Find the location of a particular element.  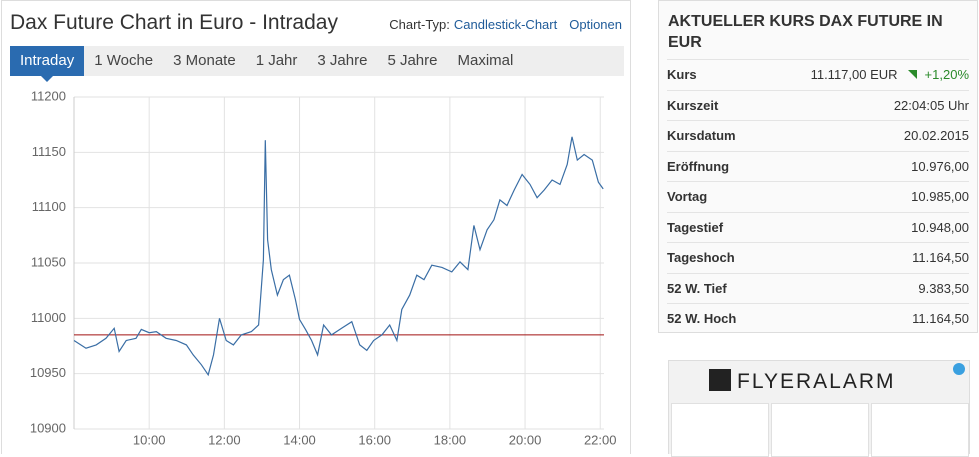

row-value: 22:04:05 Uhr is located at coordinates (931, 105).